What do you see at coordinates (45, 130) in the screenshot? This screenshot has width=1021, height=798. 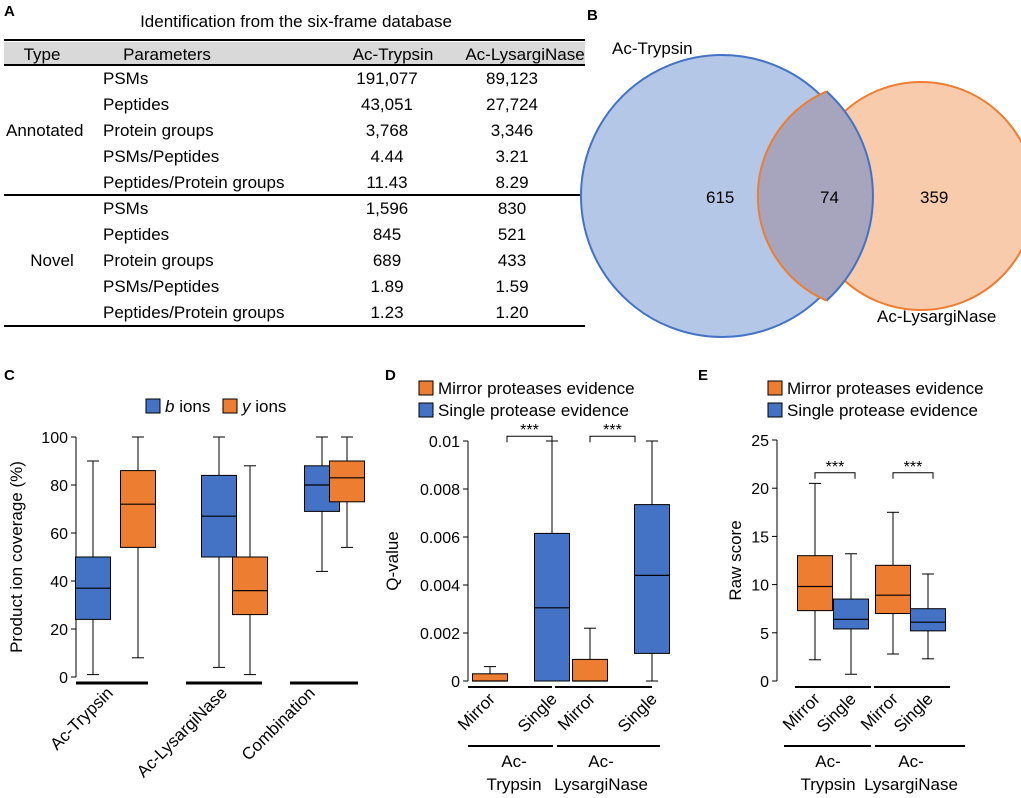 I see `table-group-label: Annotated` at bounding box center [45, 130].